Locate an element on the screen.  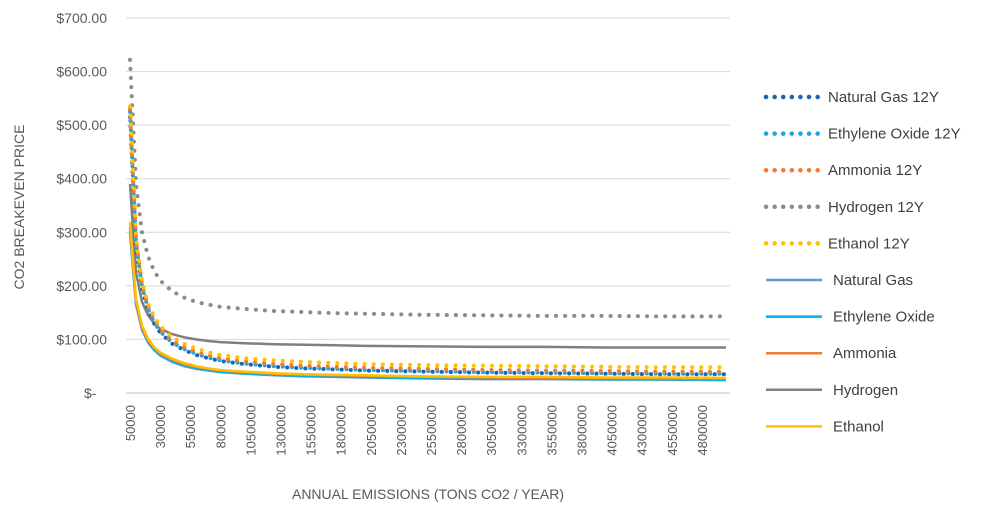
x-tick-label: 2550000 is located at coordinates (431, 430).